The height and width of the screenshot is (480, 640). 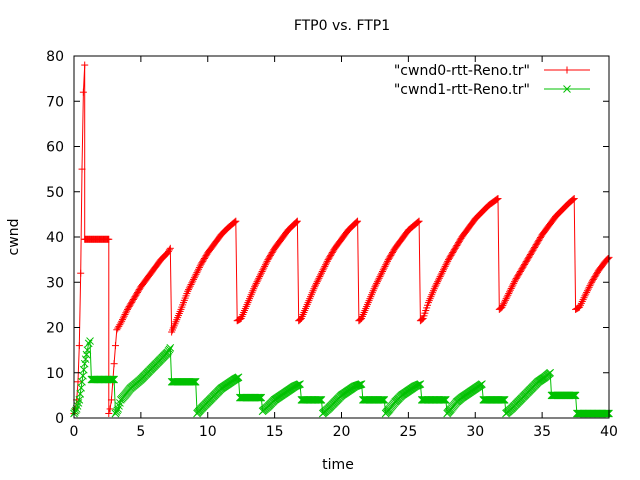 I want to click on legend-label-0: "cwnd0-rtt-Reno.tr", so click(x=462, y=71).